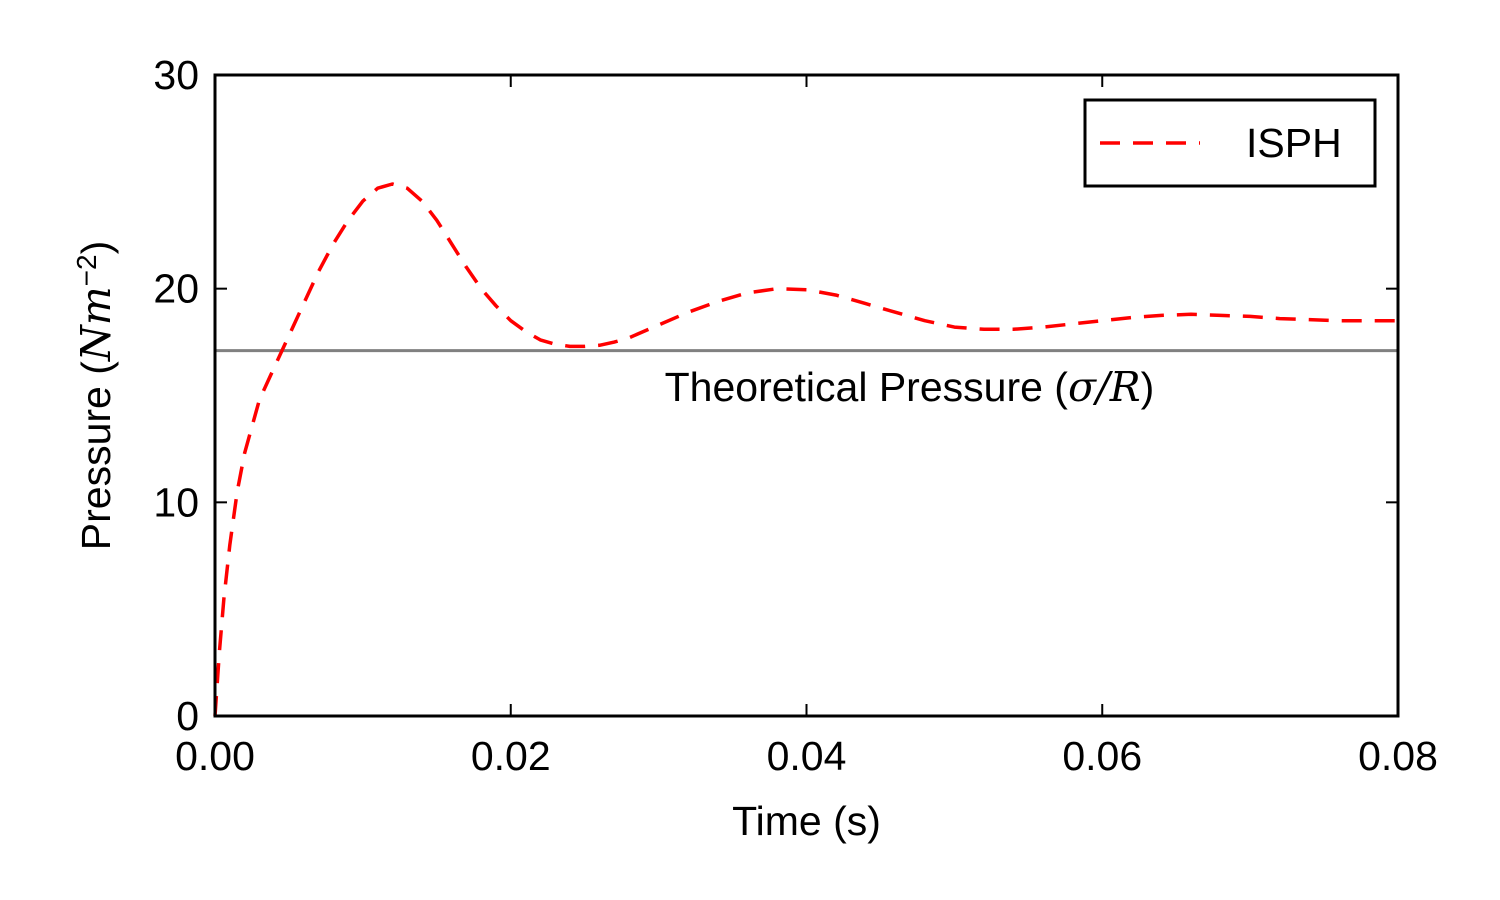 Image resolution: width=1500 pixels, height=900 pixels. Describe the element at coordinates (806, 821) in the screenshot. I see `x-axis-label: Time (s)` at that location.